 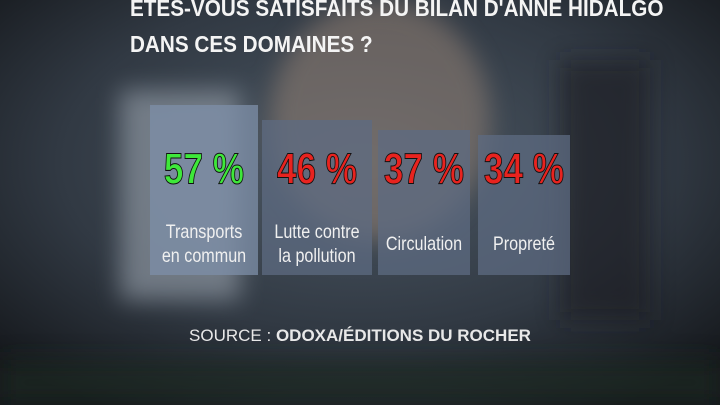 I want to click on card-label: Circulation, so click(x=424, y=244).